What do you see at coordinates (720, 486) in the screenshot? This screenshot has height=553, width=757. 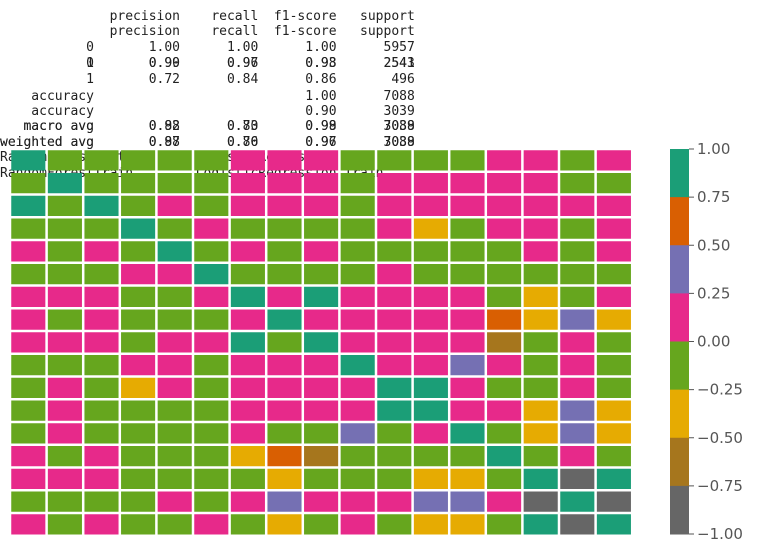 I see `colorbar-tick-label: −0.75` at bounding box center [720, 486].